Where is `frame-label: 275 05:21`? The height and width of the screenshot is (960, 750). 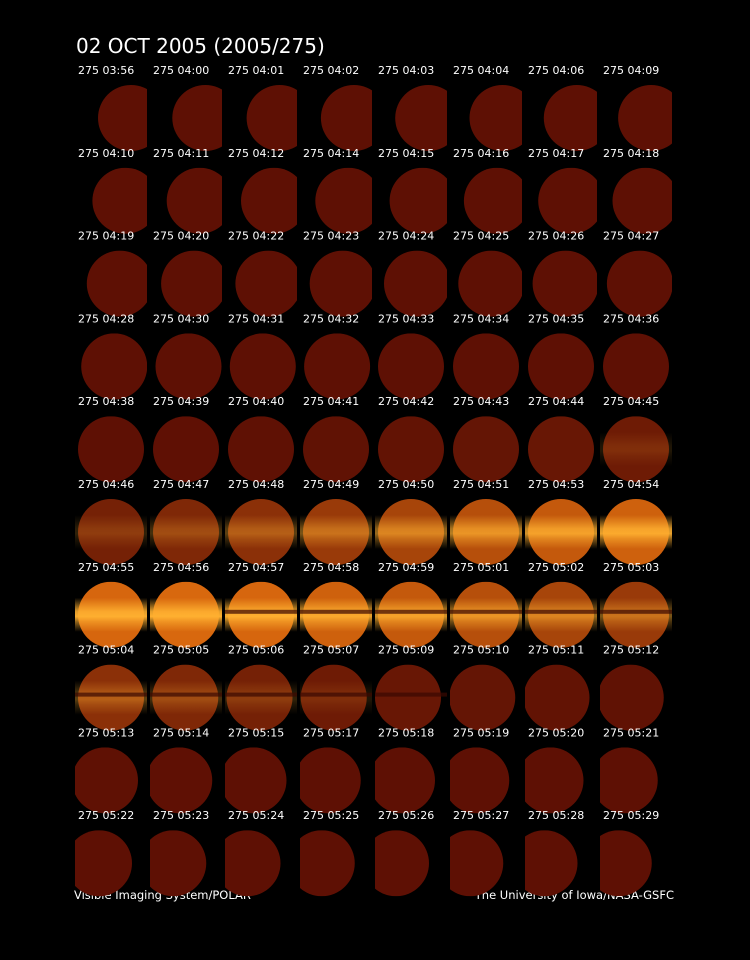 frame-label: 275 05:21 is located at coordinates (631, 732).